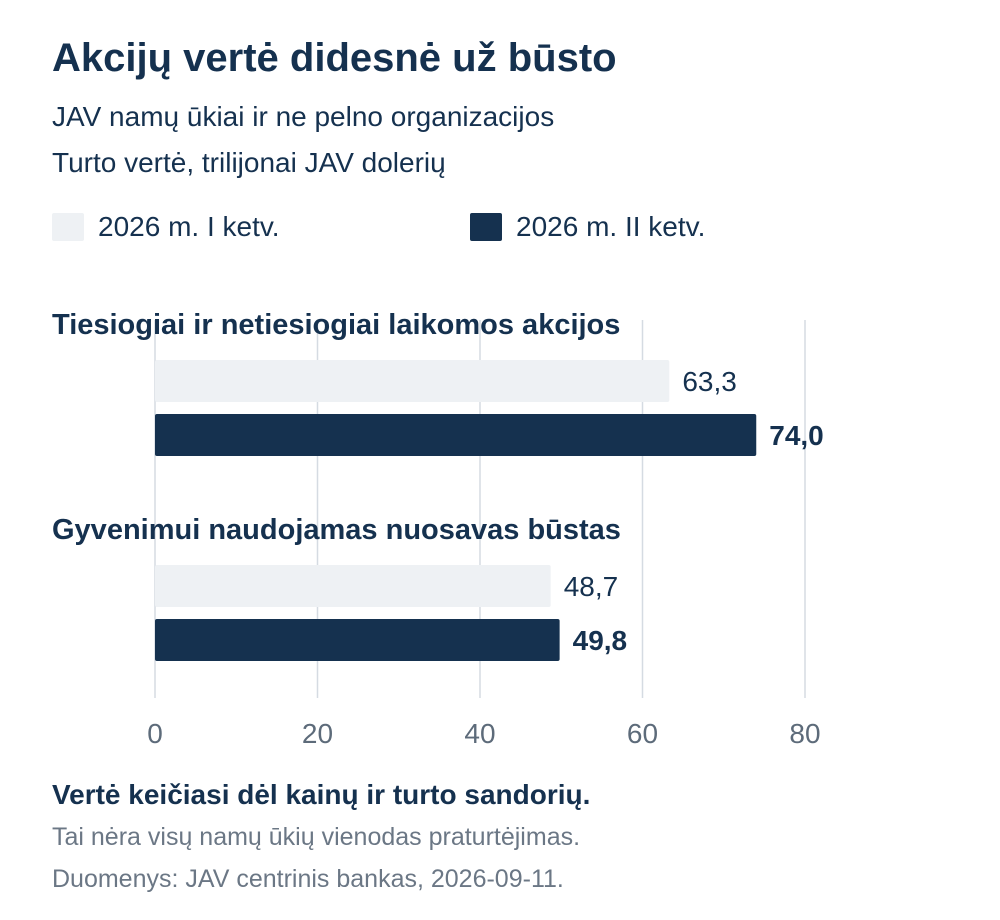 This screenshot has width=1000, height=920. Describe the element at coordinates (591, 586) in the screenshot. I see `data-label: 48,7` at that location.